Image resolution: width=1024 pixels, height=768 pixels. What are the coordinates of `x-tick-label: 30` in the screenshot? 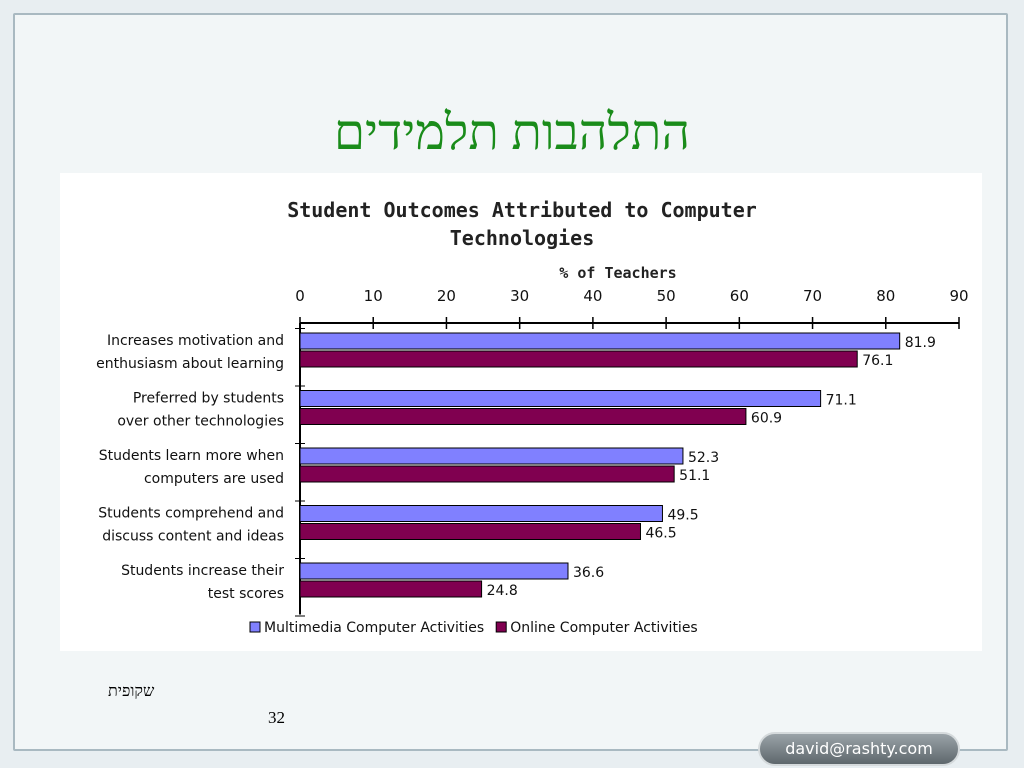 It's located at (519, 296).